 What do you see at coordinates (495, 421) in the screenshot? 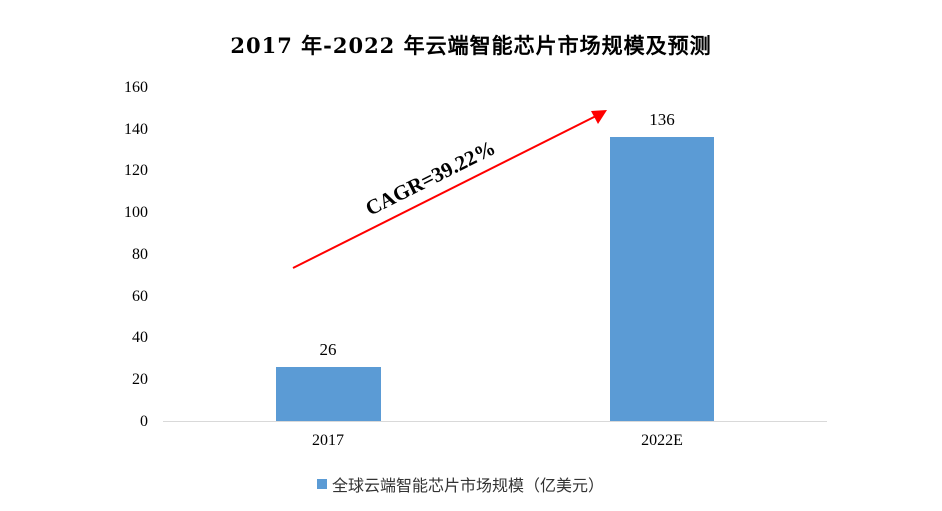
I see `x-axis-line` at bounding box center [495, 421].